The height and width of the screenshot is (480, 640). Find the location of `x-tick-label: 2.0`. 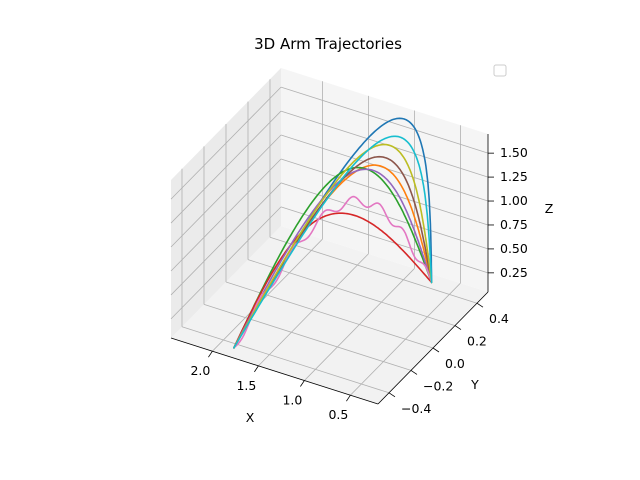

x-tick-label: 2.0 is located at coordinates (200, 370).